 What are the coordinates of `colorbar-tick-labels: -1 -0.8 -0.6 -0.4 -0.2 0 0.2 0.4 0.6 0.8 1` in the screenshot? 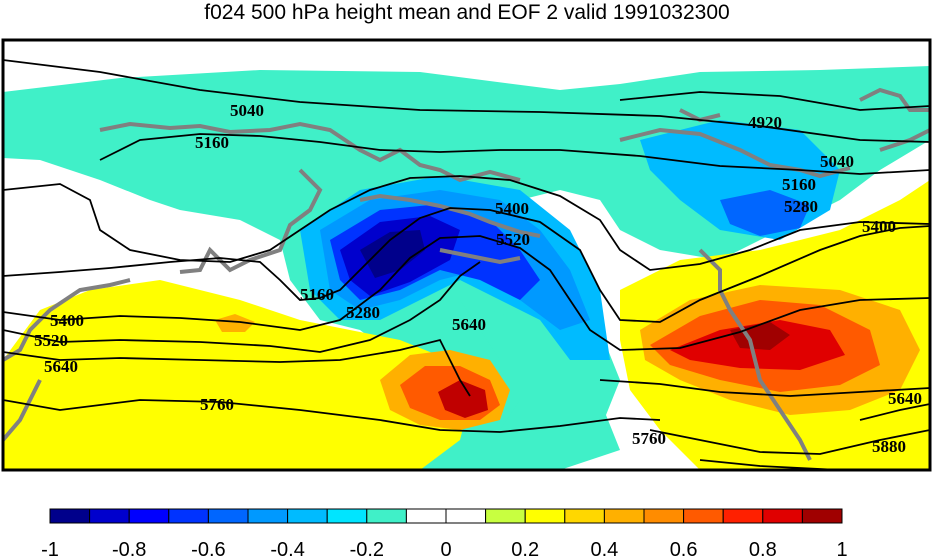 It's located at (444, 548).